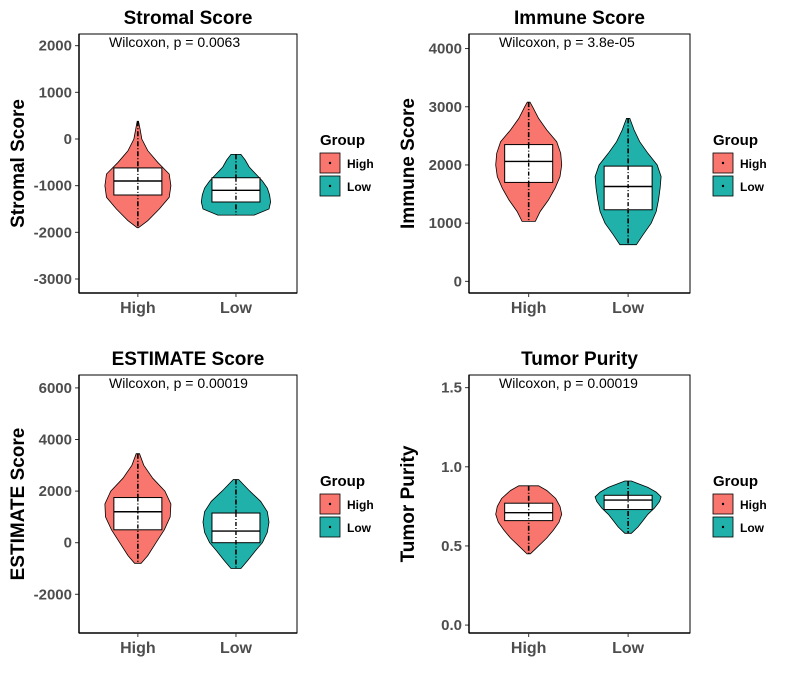  What do you see at coordinates (55, 388) in the screenshot?
I see `y-tick-label: 6000` at bounding box center [55, 388].